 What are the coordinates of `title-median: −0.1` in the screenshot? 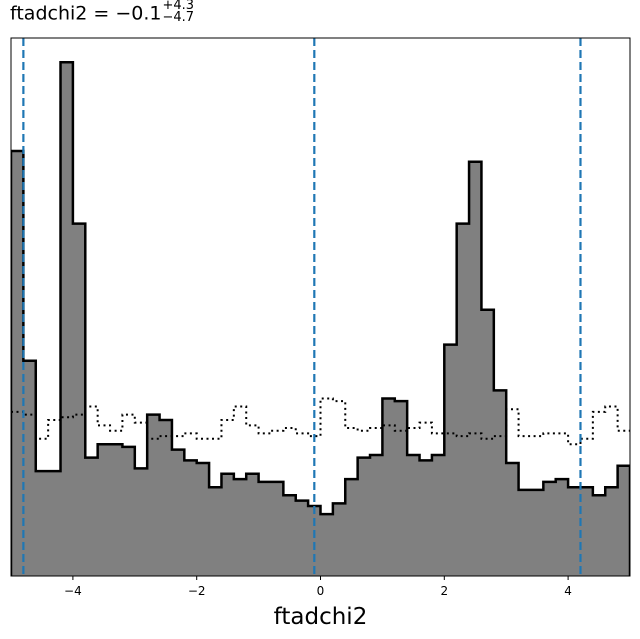 It's located at (138, 13).